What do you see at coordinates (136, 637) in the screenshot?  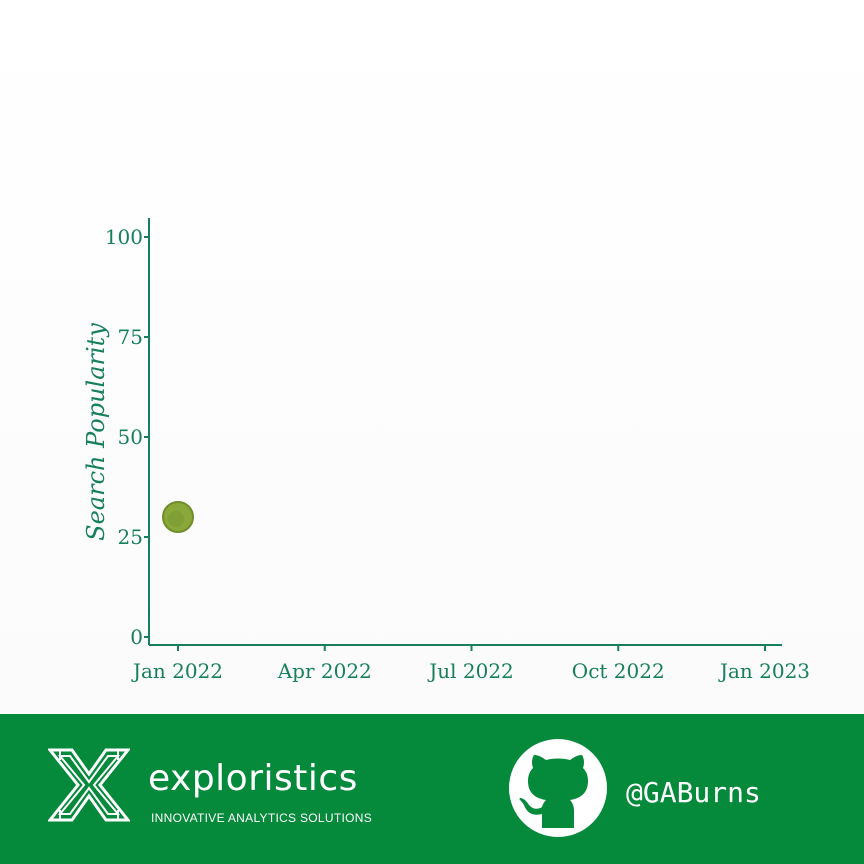 I see `y-tick-label: 0` at bounding box center [136, 637].